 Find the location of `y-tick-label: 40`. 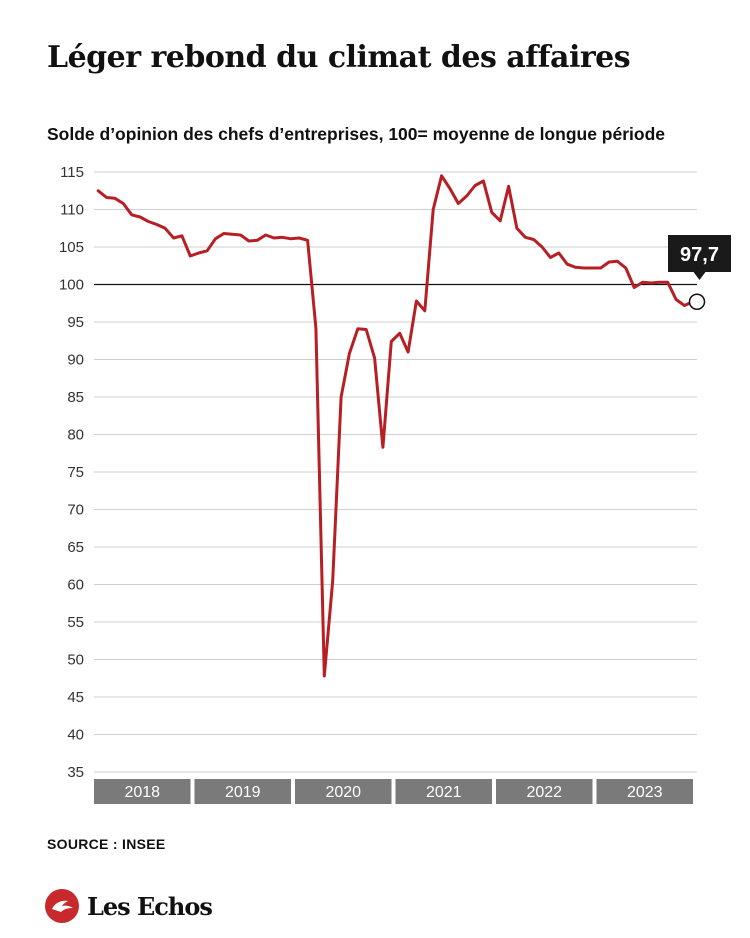

y-tick-label: 40 is located at coordinates (75, 735).